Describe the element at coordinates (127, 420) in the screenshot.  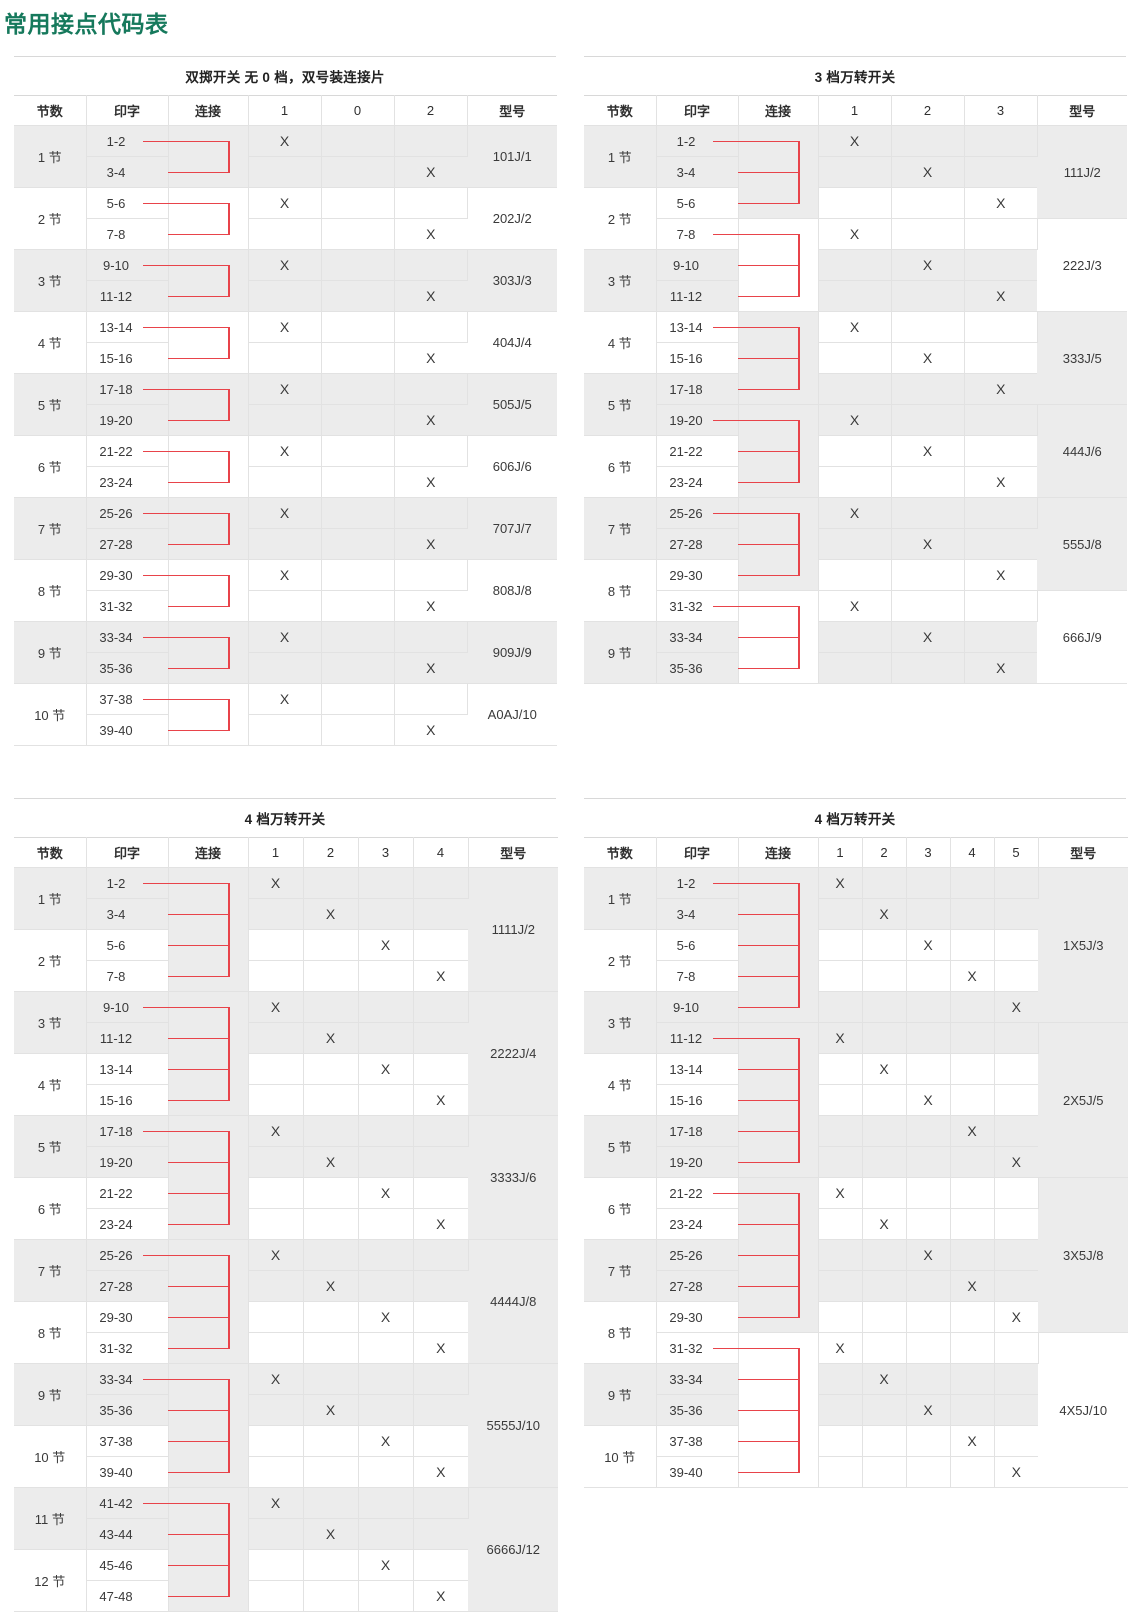
I see `pin-cell: 19-20` at that location.